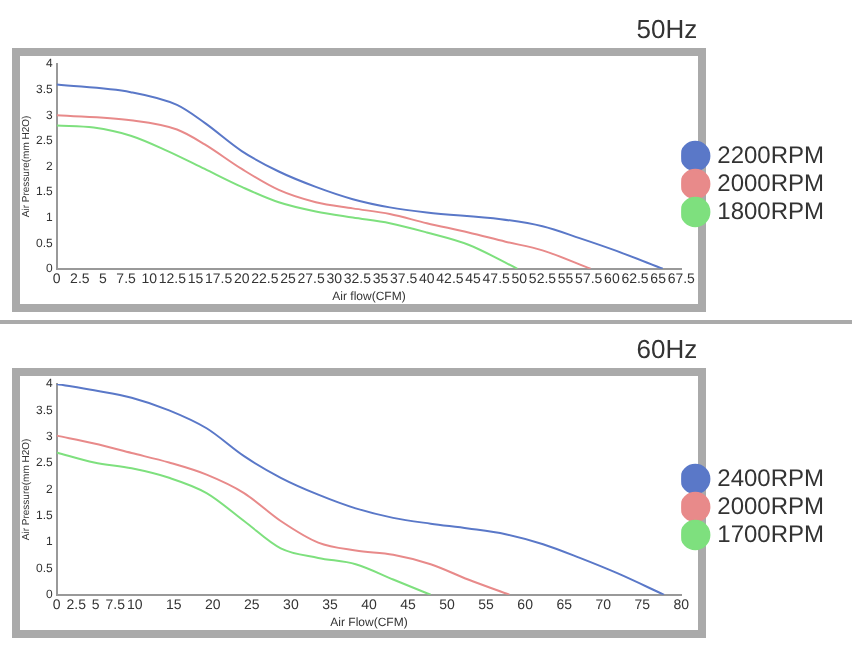 The width and height of the screenshot is (852, 662). I want to click on legend-label: 2400RPM, so click(771, 477).